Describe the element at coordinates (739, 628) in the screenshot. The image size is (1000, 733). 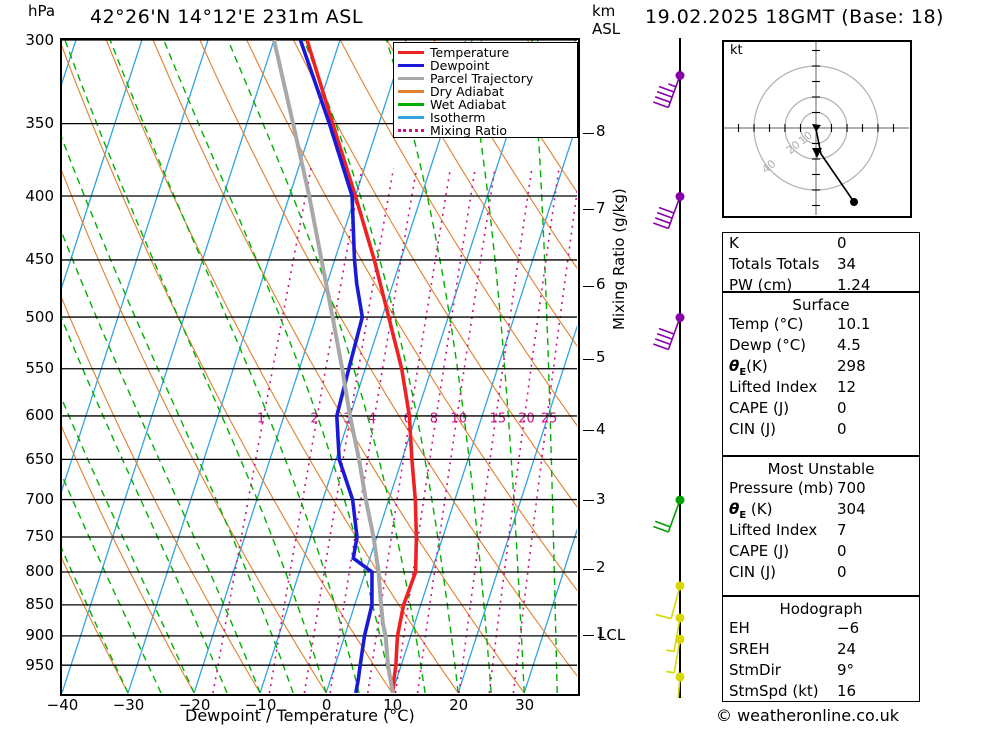
I see `stat-label: EH` at that location.